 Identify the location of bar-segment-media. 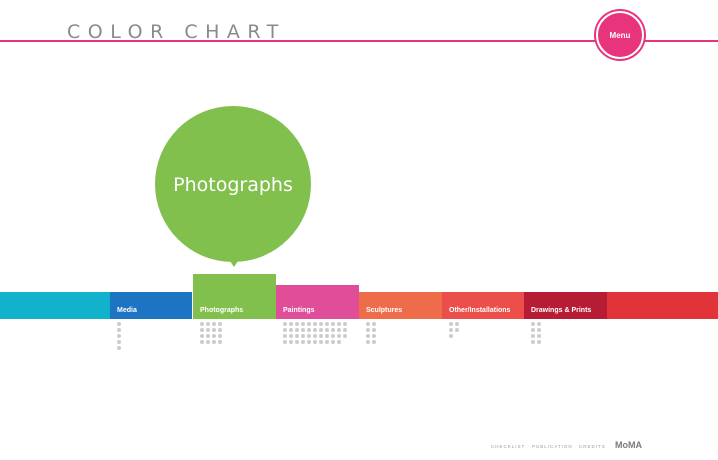
(151, 305).